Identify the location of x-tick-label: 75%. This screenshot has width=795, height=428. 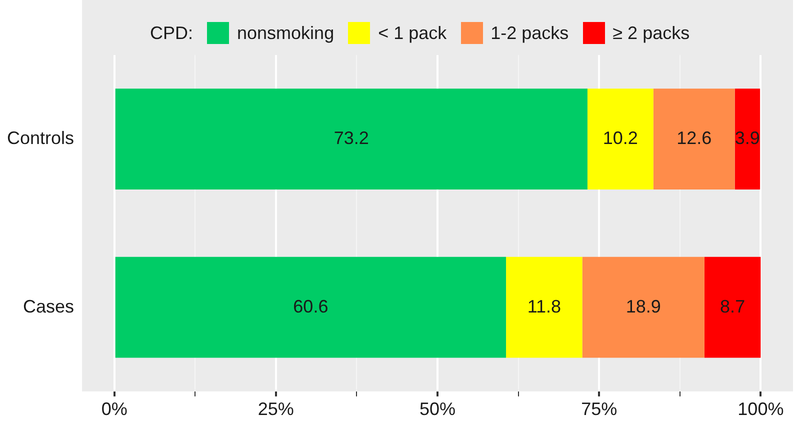
(599, 409).